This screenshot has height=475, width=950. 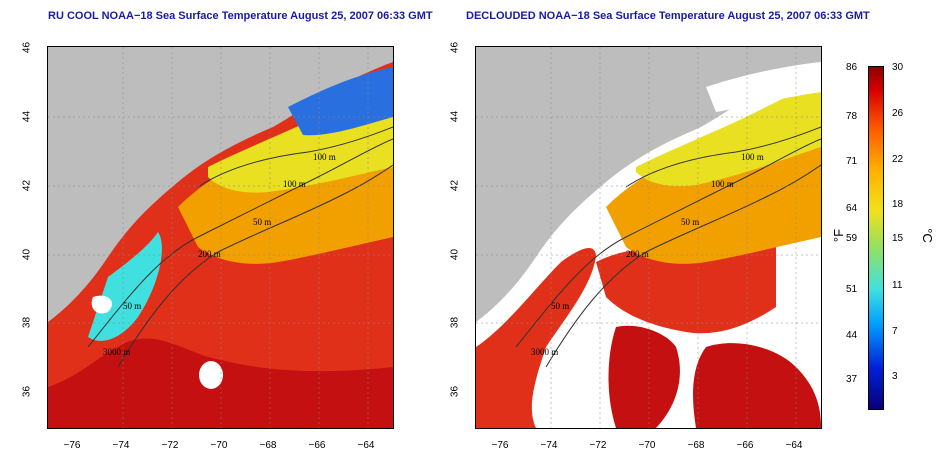 I want to click on colorbar-f-label: 64, so click(x=852, y=208).